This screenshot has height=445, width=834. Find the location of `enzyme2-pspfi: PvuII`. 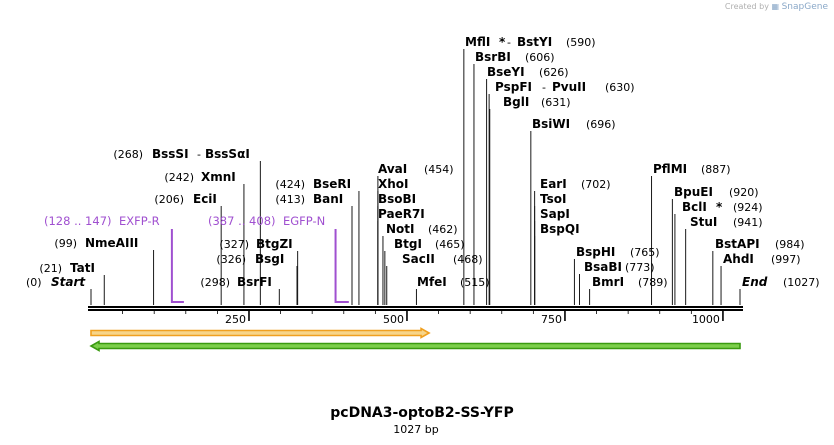

enzyme2-pspfi: PvuII is located at coordinates (569, 87).